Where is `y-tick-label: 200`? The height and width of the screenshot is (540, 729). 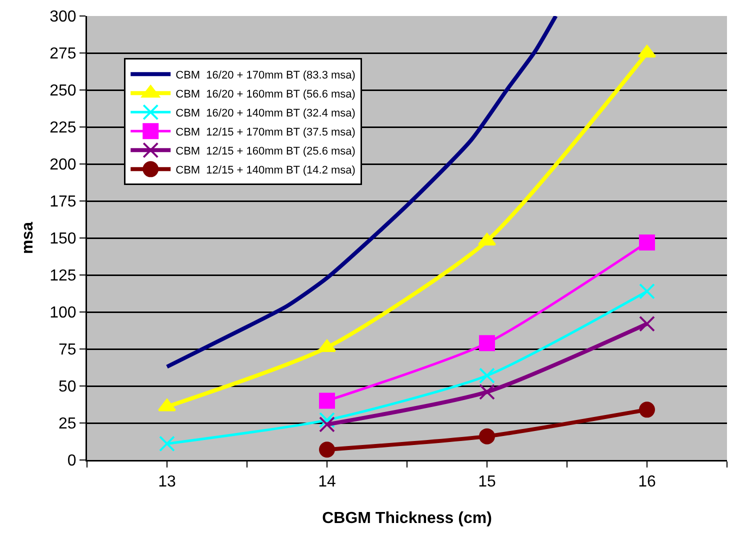 y-tick-label: 200 is located at coordinates (63, 165).